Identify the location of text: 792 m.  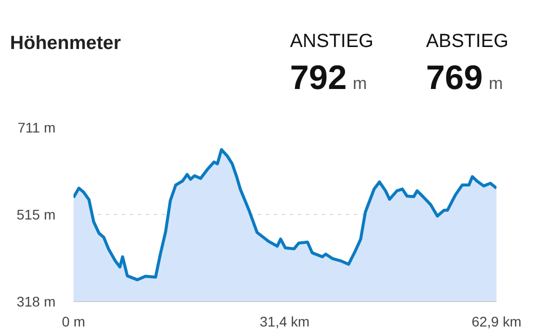
(328, 78).